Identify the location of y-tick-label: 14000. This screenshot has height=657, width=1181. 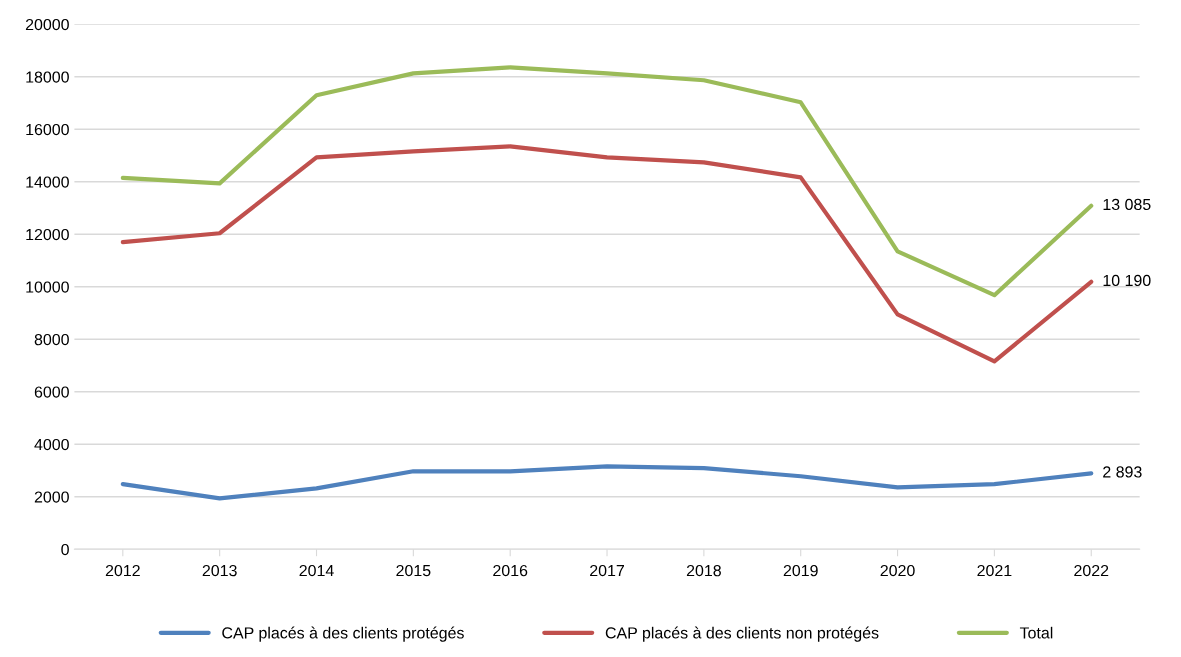
(47, 182).